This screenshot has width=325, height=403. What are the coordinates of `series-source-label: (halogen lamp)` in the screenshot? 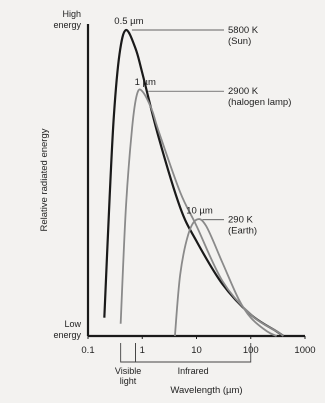 It's located at (259, 102).